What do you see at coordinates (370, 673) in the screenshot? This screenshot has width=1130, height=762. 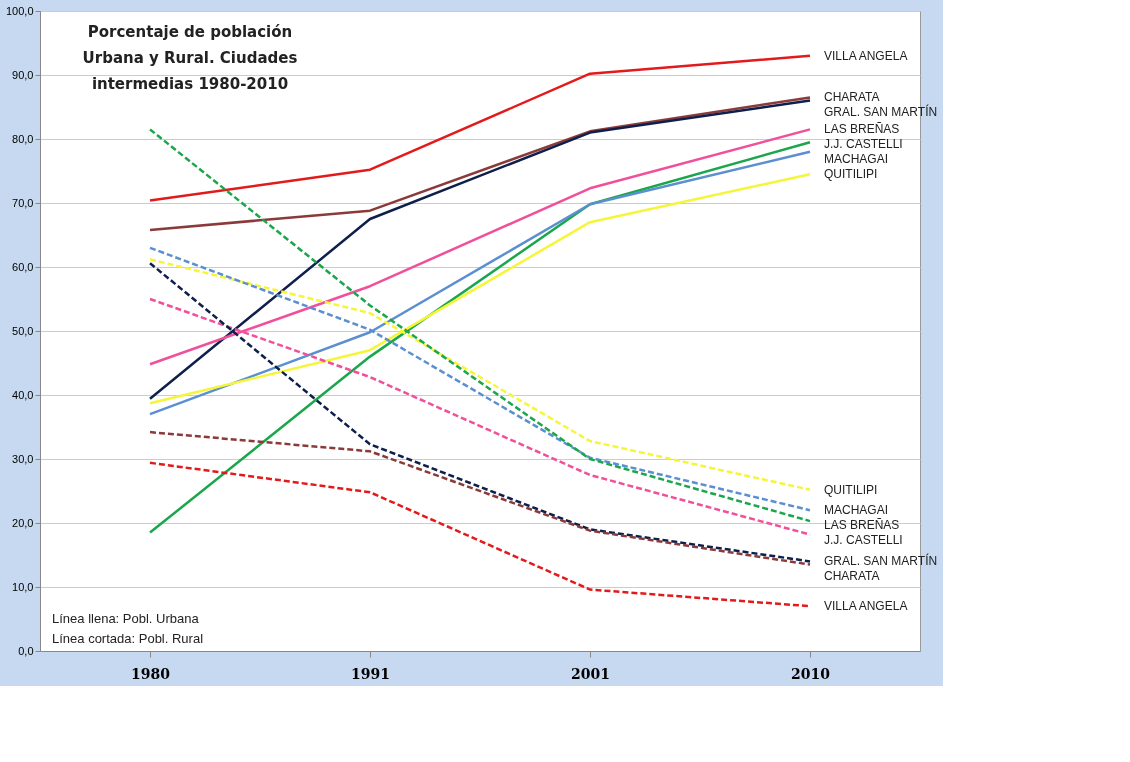 I see `x-tick-label: 1991` at bounding box center [370, 673].